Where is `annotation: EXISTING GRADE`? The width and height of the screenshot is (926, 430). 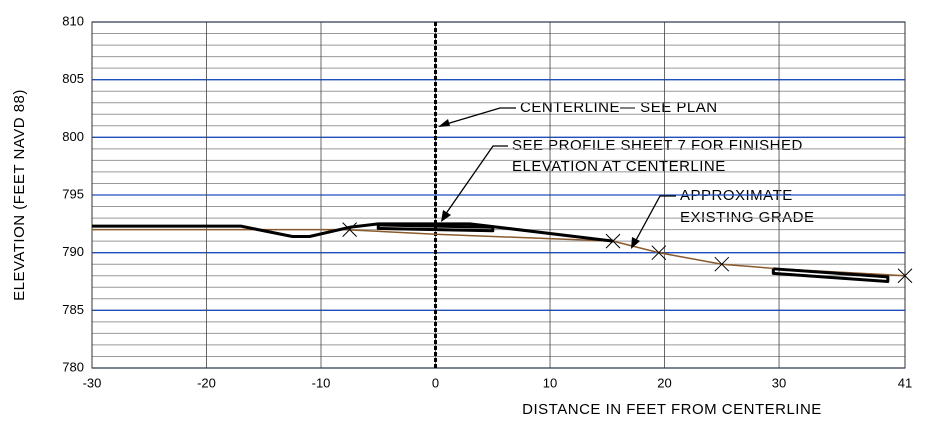
annotation: EXISTING GRADE is located at coordinates (747, 217).